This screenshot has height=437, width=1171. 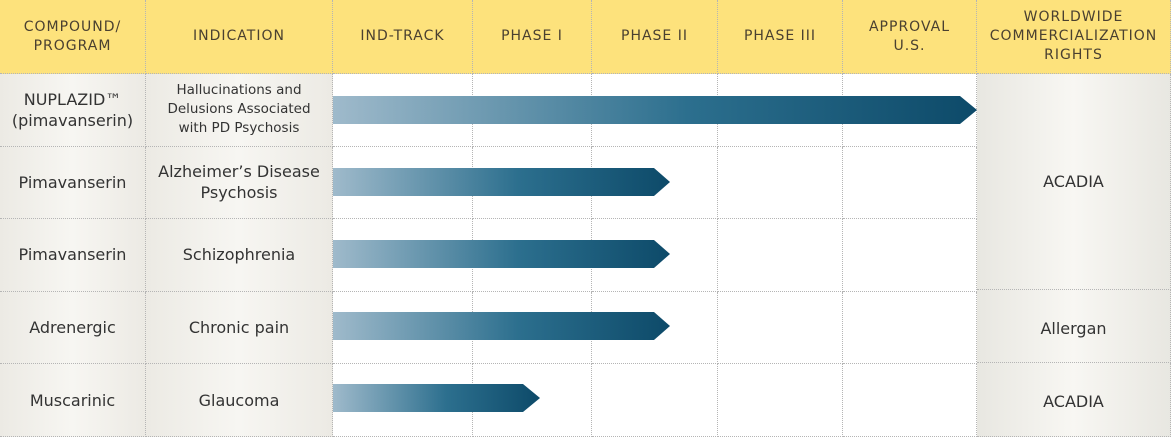 I want to click on header-cell: COMPOUND/ PROGRAM, so click(x=73, y=37).